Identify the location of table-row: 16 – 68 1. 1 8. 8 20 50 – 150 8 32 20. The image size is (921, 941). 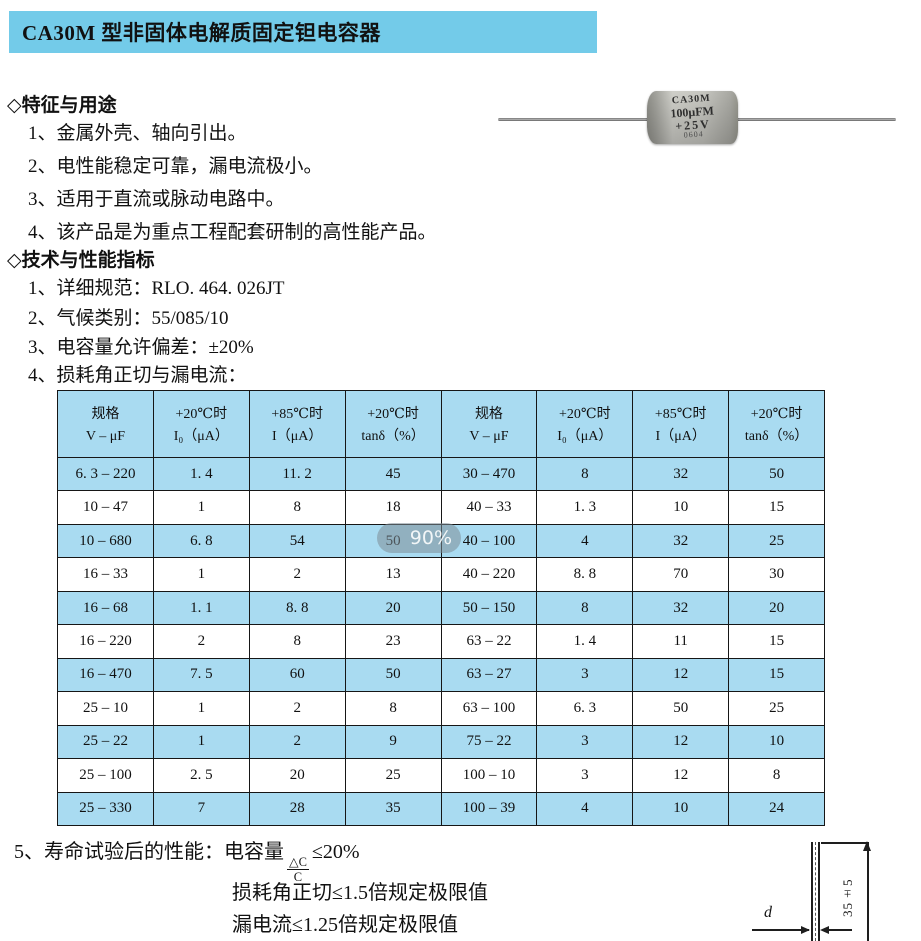
(441, 608).